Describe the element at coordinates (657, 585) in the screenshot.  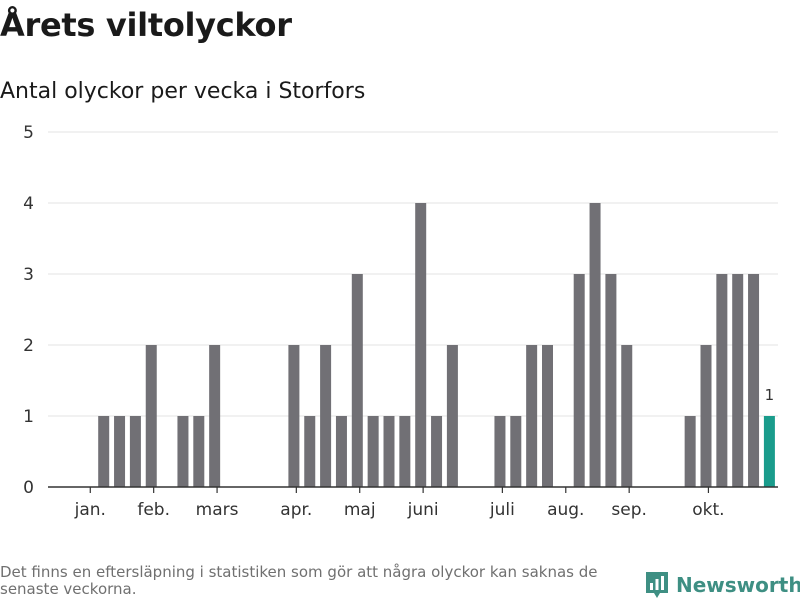
I see `newsworthy-logo-icon` at that location.